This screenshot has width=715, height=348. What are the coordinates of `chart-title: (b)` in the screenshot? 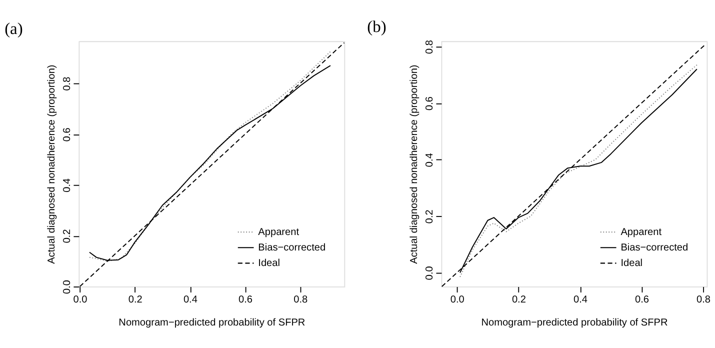 It's located at (376, 26).